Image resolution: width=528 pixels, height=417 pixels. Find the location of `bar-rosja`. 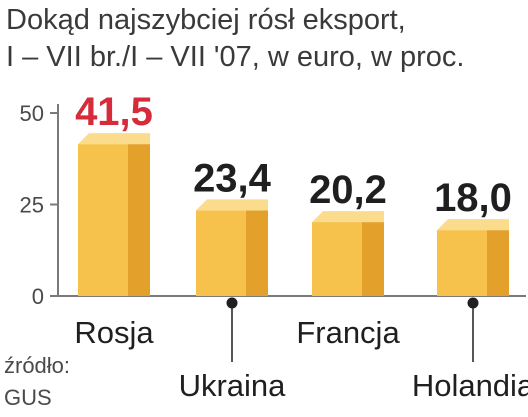

bar-rosja is located at coordinates (114, 214).